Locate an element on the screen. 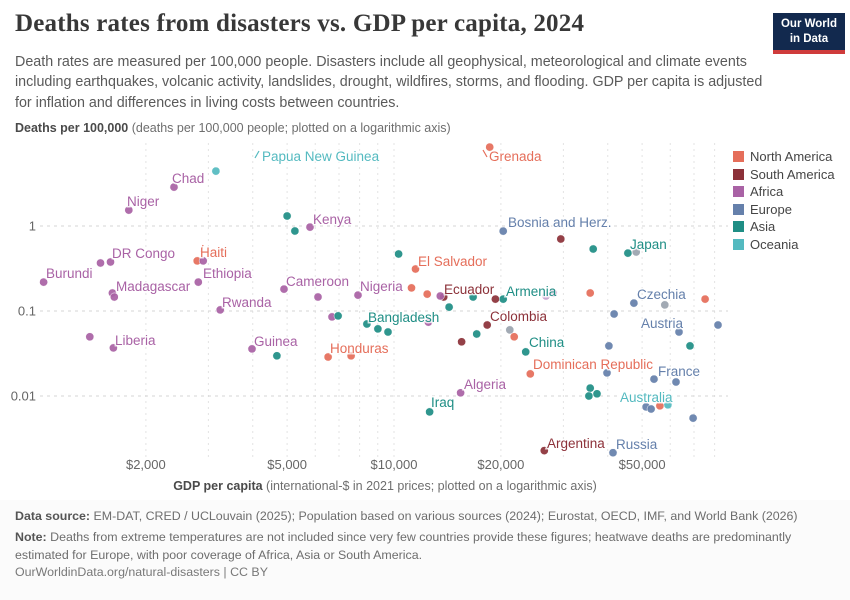  legend-item-africa: Africa is located at coordinates (784, 192).